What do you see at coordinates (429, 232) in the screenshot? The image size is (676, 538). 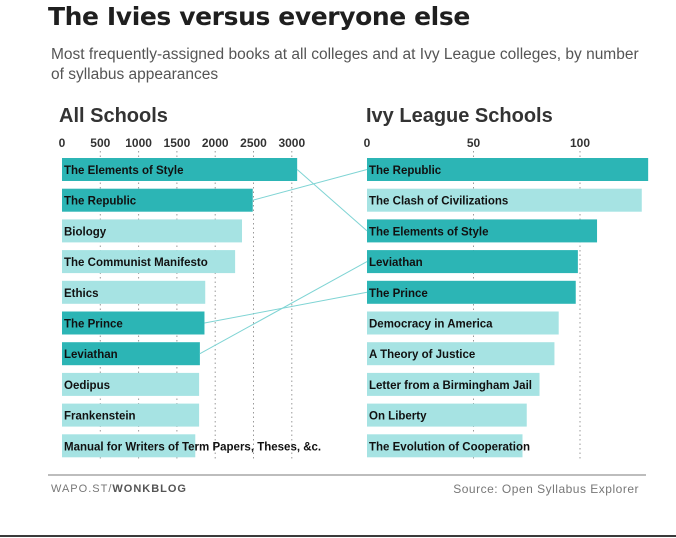 I see `ivy-league-bar-label-the-elements-of-style: The Elements of Style` at bounding box center [429, 232].